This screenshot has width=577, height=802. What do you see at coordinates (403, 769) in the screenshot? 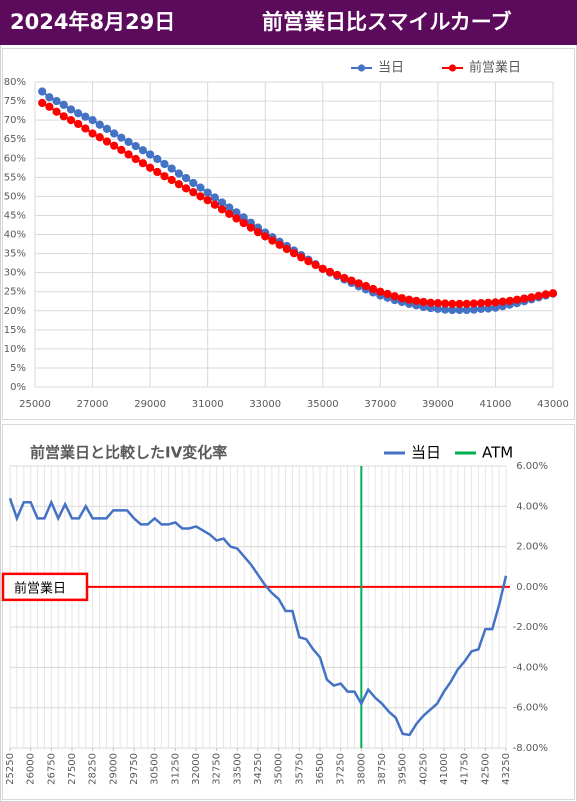
I see `x-tick-label: 39500` at bounding box center [403, 769].